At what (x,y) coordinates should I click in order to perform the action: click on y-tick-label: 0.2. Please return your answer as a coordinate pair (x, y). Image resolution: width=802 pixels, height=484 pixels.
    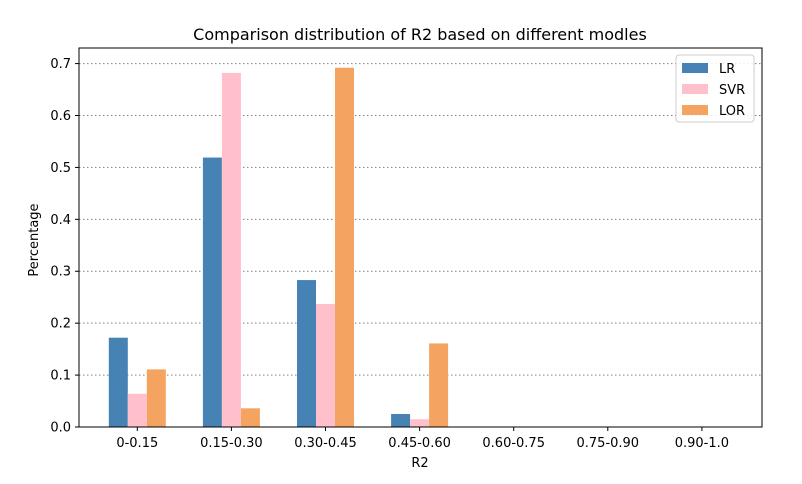
    Looking at the image, I should click on (60, 324).